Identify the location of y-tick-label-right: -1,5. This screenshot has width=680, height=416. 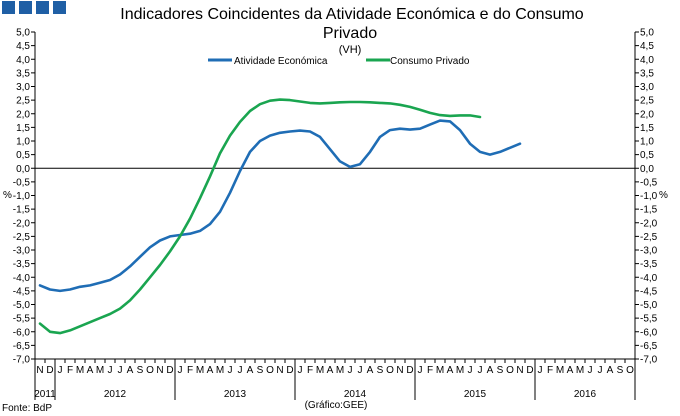
(649, 210).